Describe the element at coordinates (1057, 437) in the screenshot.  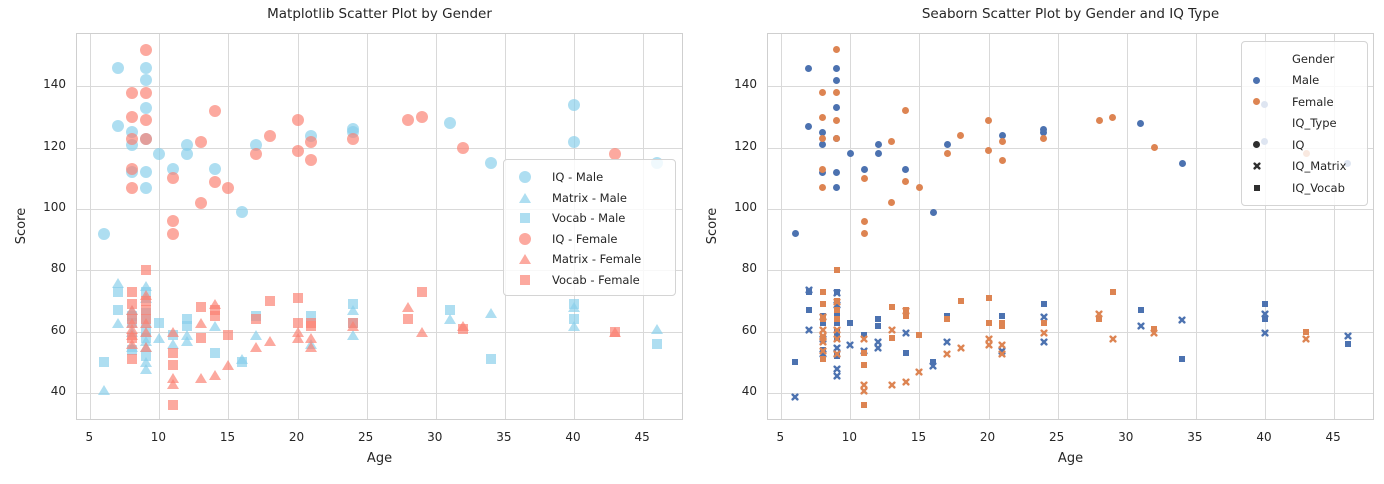
I see `x-tick-label: 25` at that location.